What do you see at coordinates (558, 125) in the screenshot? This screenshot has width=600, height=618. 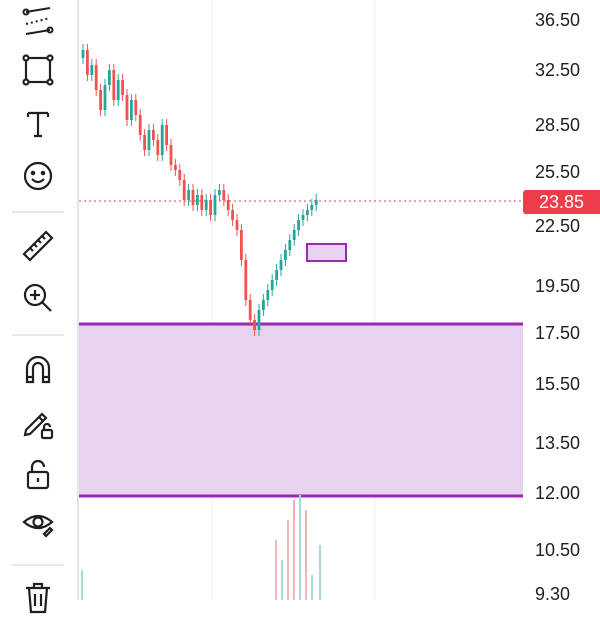 I see `price-axis-label: 28.50` at bounding box center [558, 125].